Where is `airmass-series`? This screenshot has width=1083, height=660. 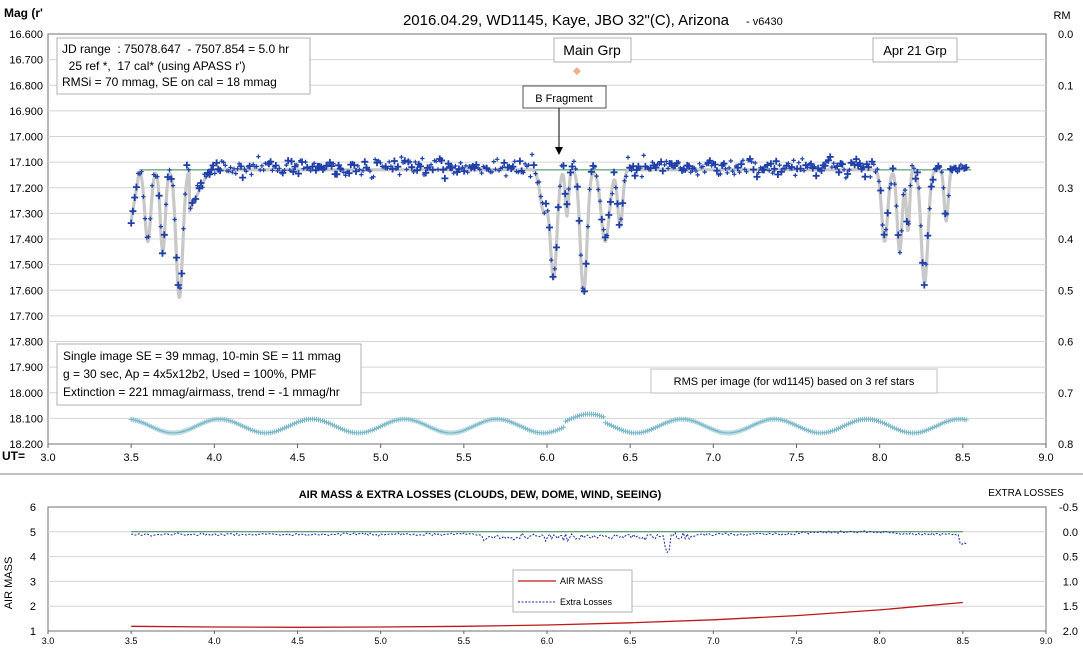 airmass-series is located at coordinates (547, 614).